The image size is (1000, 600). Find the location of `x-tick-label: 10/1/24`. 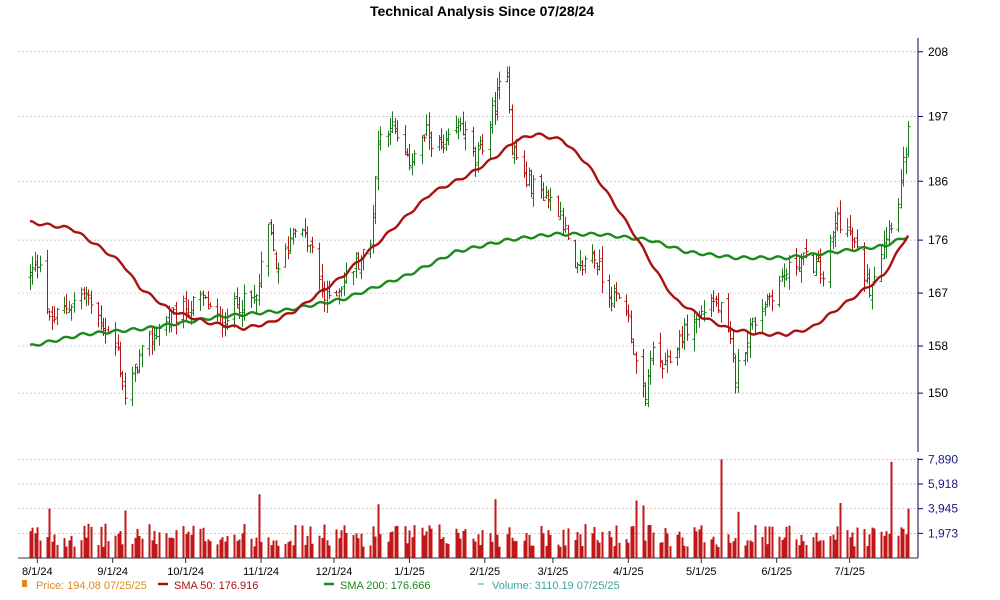

x-tick-label: 10/1/24 is located at coordinates (185, 572).